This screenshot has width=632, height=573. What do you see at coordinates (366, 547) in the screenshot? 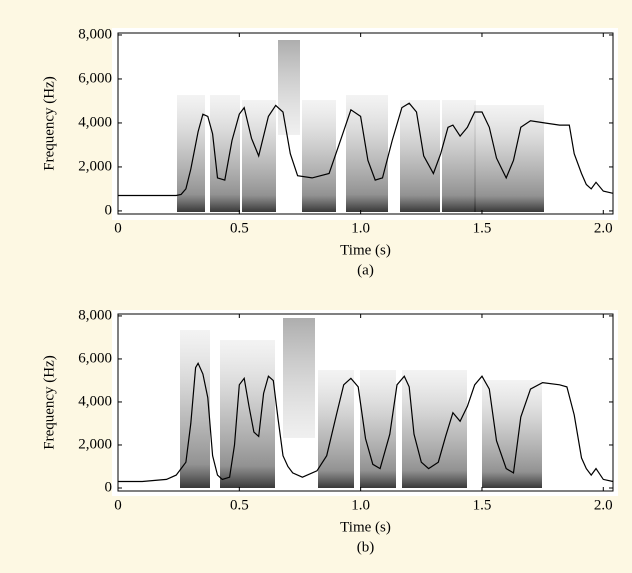
I see `caption: (b)` at bounding box center [366, 547].